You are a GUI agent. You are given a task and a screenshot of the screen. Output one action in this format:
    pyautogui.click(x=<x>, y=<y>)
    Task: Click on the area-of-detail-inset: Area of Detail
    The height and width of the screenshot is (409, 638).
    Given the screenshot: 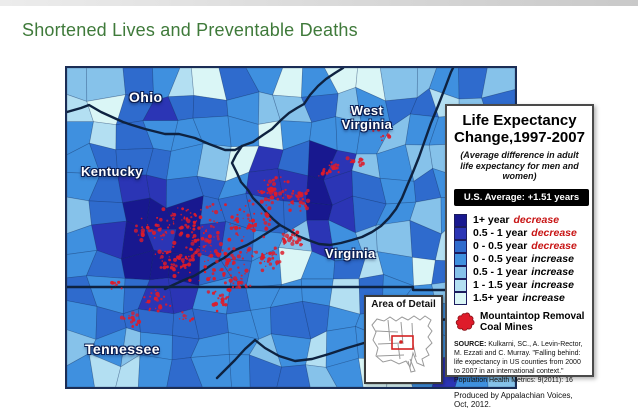 What is the action you would take?
    pyautogui.click(x=403, y=339)
    